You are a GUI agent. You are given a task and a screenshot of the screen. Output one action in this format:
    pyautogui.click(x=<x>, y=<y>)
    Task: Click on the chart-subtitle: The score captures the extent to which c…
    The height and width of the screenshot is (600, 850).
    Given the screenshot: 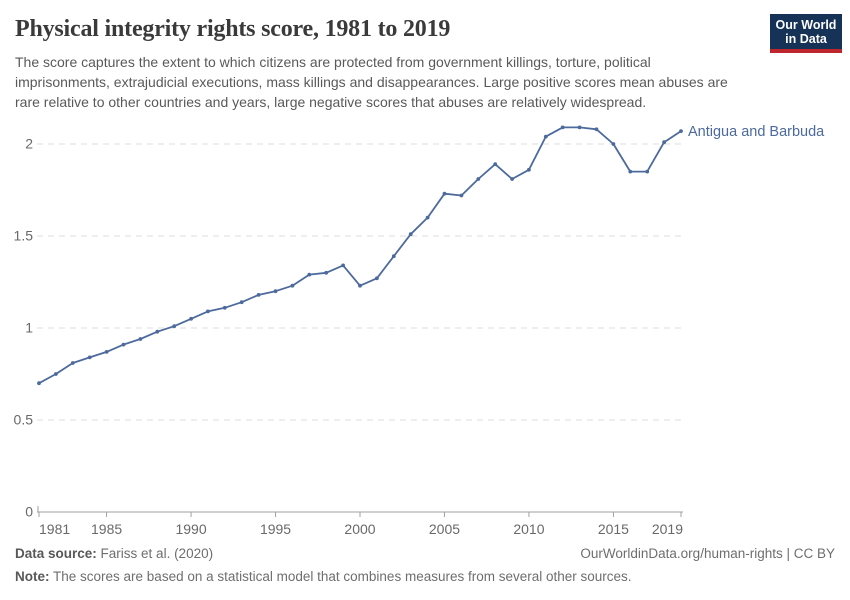 What is the action you would take?
    pyautogui.click(x=371, y=82)
    